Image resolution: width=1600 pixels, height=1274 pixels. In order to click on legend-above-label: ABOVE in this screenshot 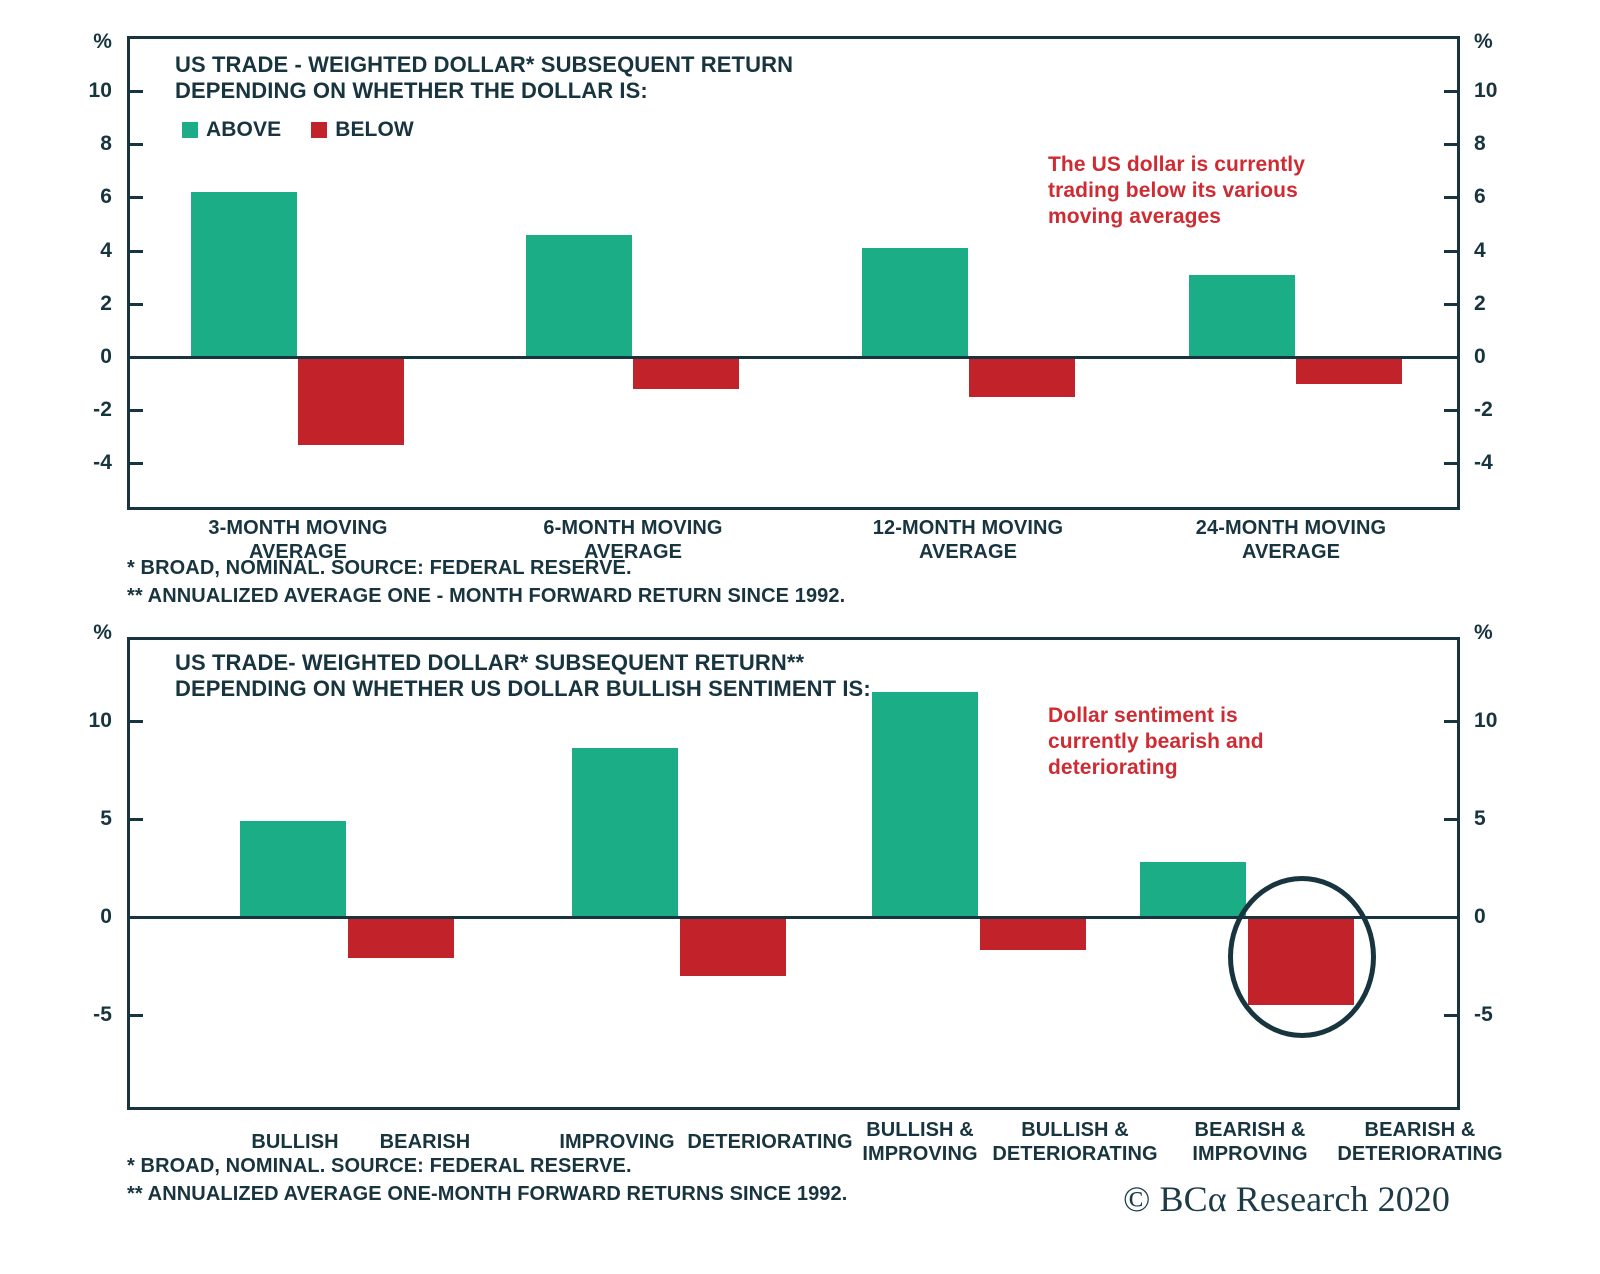, I will do `click(244, 129)`.